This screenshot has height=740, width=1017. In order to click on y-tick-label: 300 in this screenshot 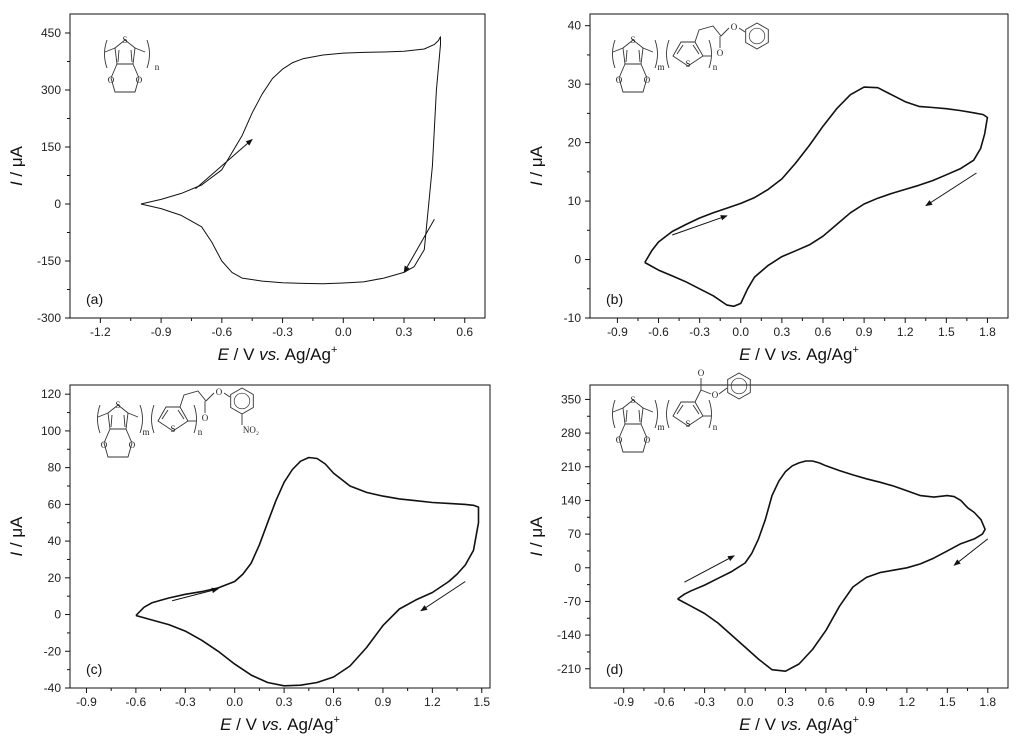, I will do `click(51, 90)`.